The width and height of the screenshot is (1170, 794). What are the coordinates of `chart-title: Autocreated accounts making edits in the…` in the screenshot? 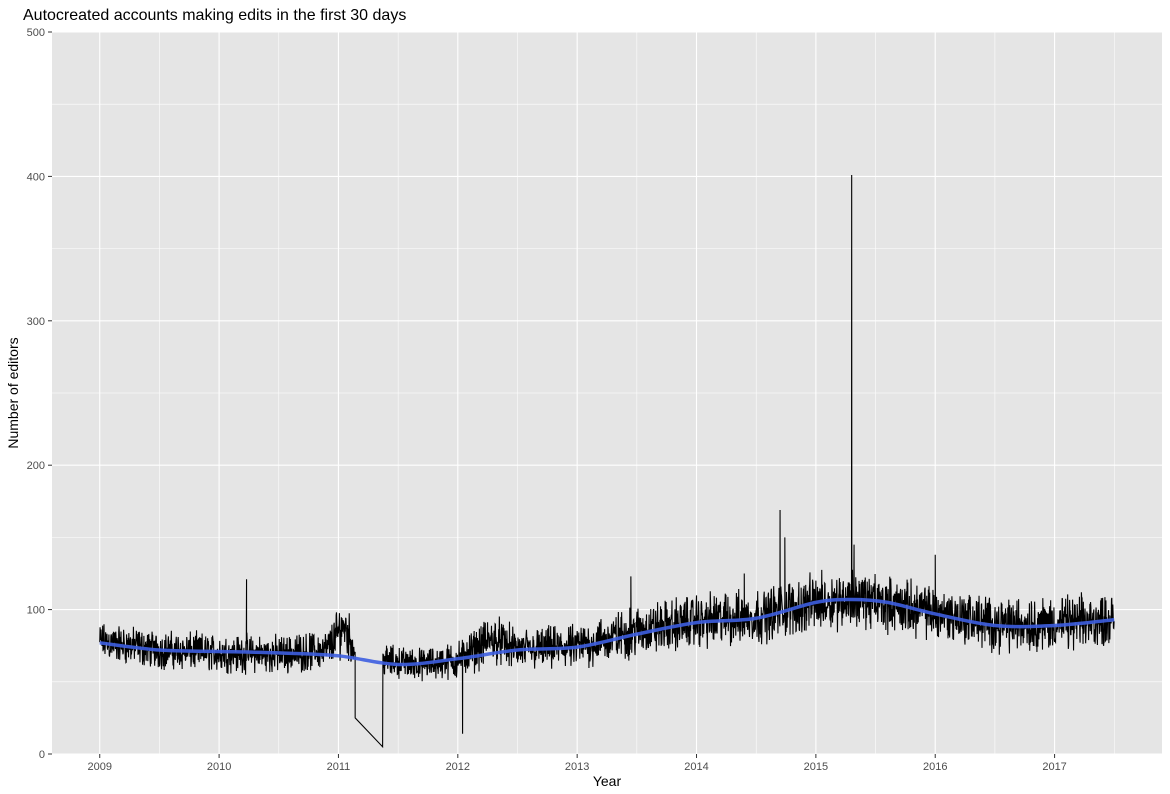 It's located at (214, 15).